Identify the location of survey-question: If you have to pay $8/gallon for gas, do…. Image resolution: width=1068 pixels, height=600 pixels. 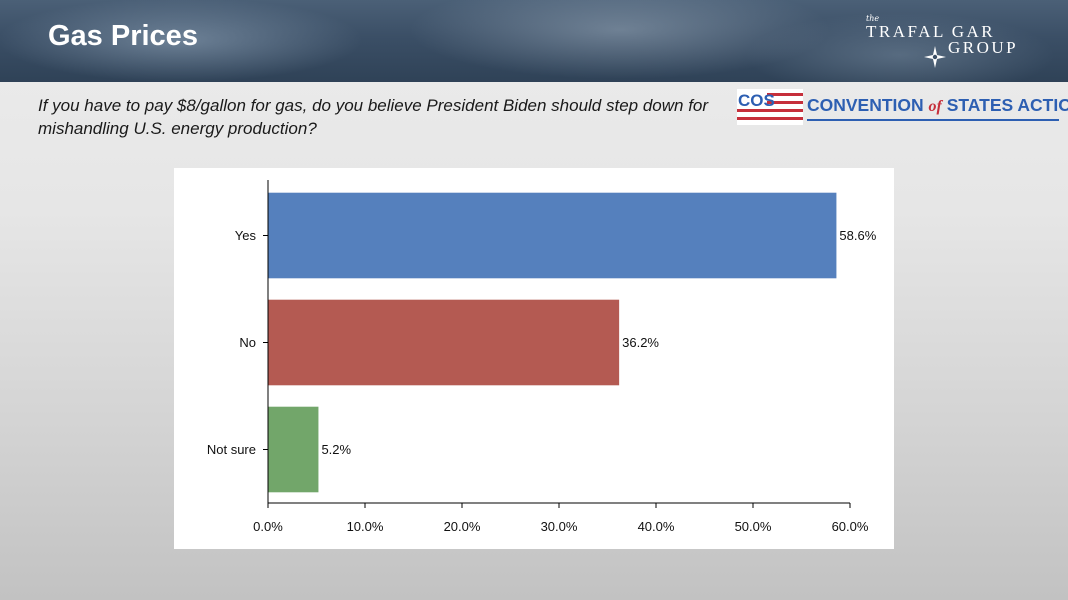
(373, 117).